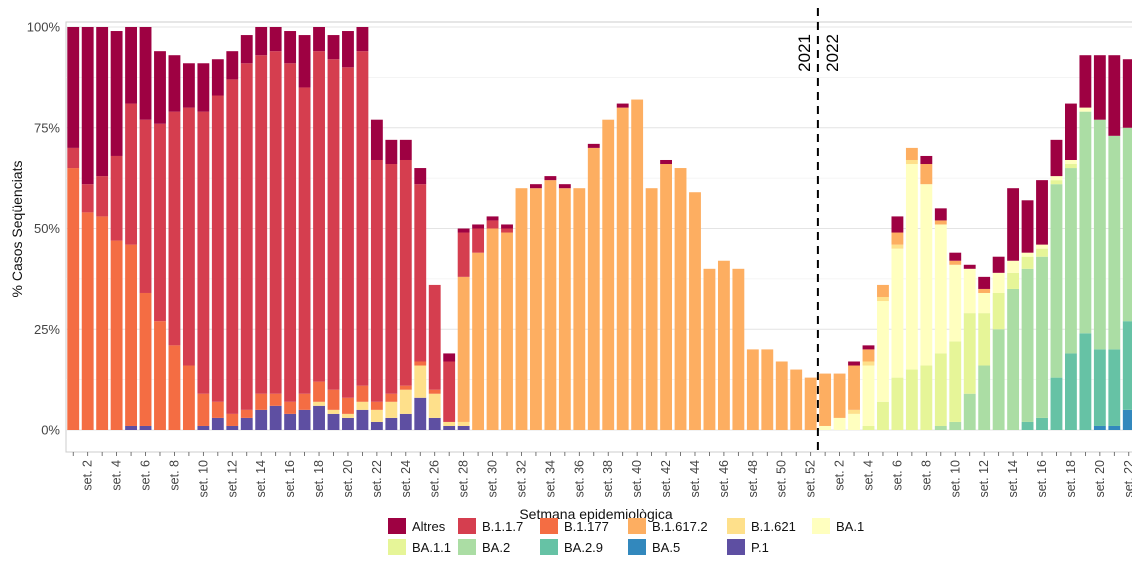 The width and height of the screenshot is (1132, 574). Describe the element at coordinates (550, 479) in the screenshot. I see `x-tick-label: set. 34` at that location.